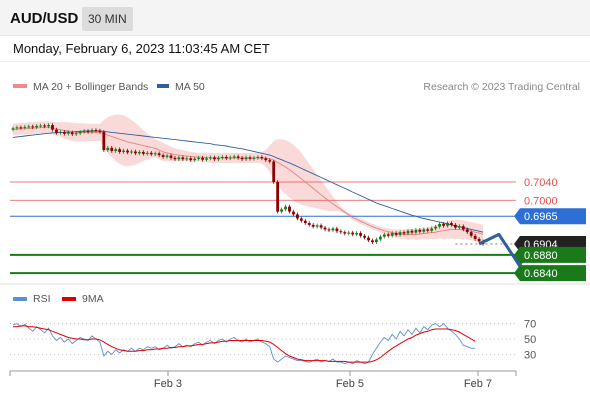 Image resolution: width=590 pixels, height=400 pixels. I want to click on rsi-tick-label: 50, so click(530, 340).